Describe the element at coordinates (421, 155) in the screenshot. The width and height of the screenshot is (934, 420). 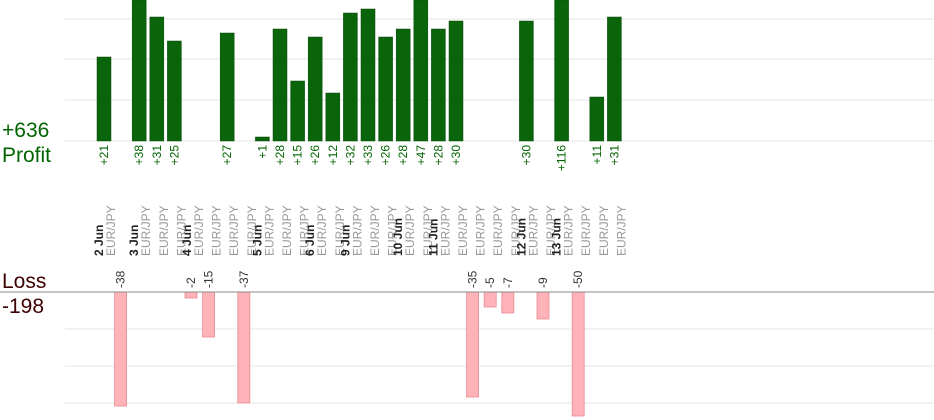
I see `value-label: +47` at that location.